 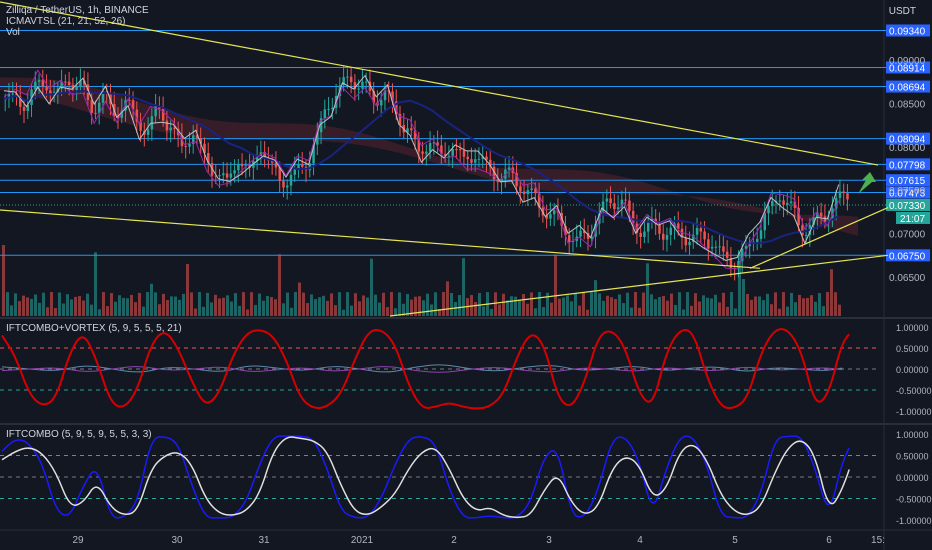 I want to click on countdown-bg, so click(x=913, y=217).